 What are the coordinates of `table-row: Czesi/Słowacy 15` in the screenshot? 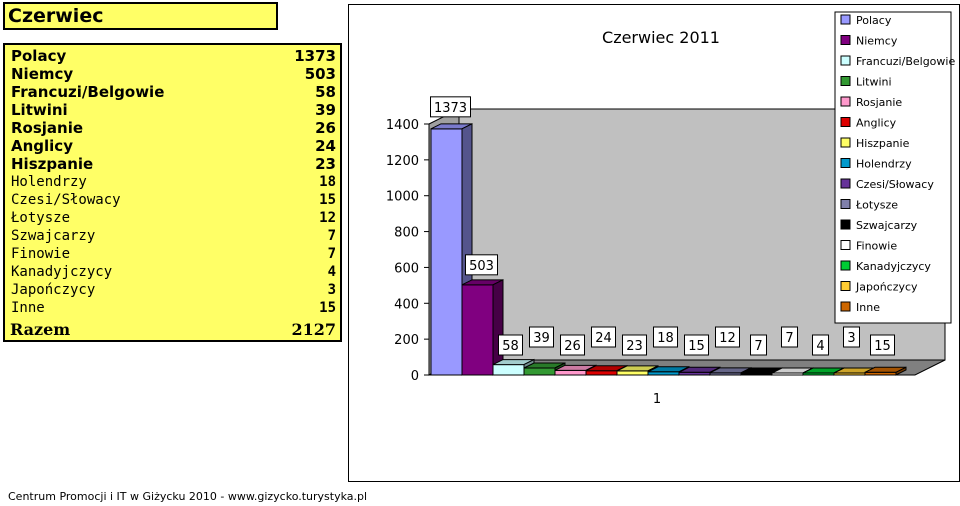 It's located at (174, 200).